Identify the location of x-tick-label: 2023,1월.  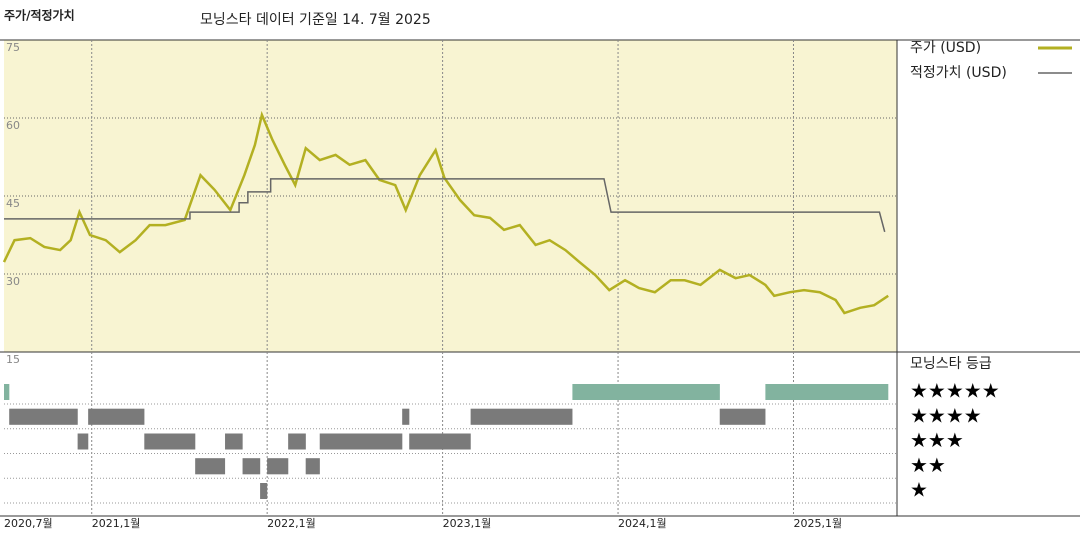
(467, 523).